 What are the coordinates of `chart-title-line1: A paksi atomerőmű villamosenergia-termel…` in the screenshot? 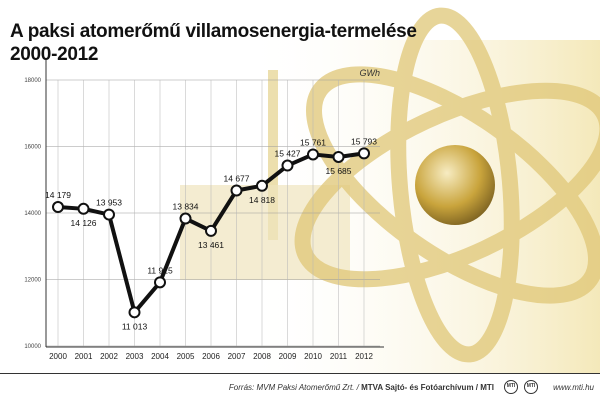 It's located at (213, 31).